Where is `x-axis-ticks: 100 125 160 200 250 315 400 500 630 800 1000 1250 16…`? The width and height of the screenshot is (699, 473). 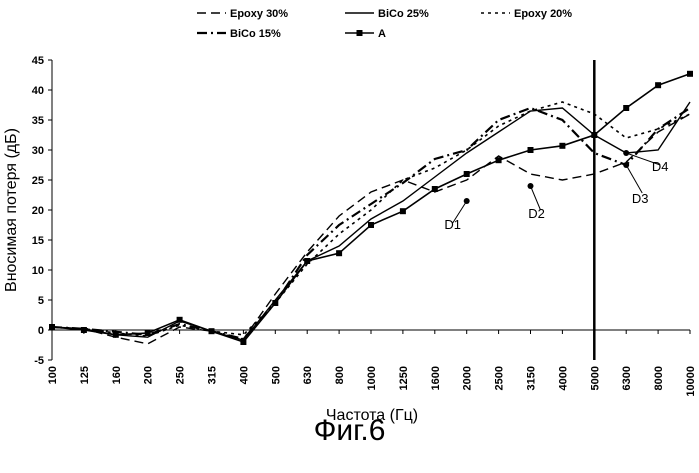
x-axis-ticks: 100 125 160 200 250 315 400 500 630 800 1000 1250 16… is located at coordinates (372, 363).